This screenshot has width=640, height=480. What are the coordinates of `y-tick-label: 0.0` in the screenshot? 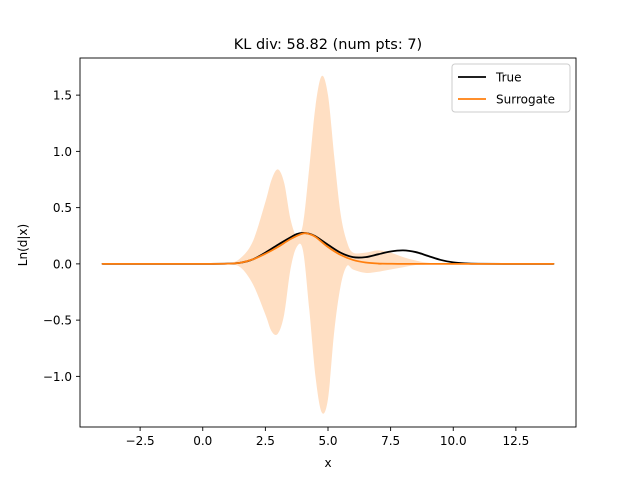 It's located at (62, 264).